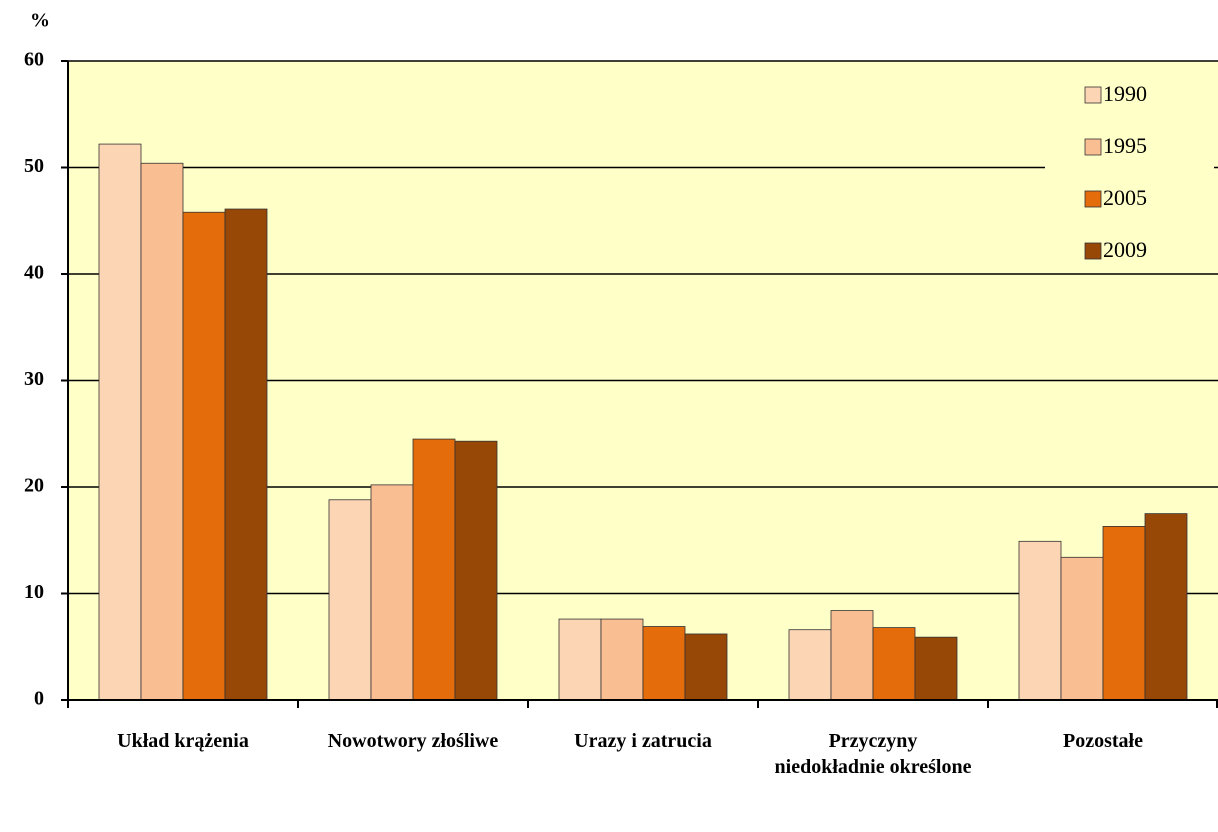 The height and width of the screenshot is (832, 1218). I want to click on x-tick-label-box: Układ krążenia, so click(183, 741).